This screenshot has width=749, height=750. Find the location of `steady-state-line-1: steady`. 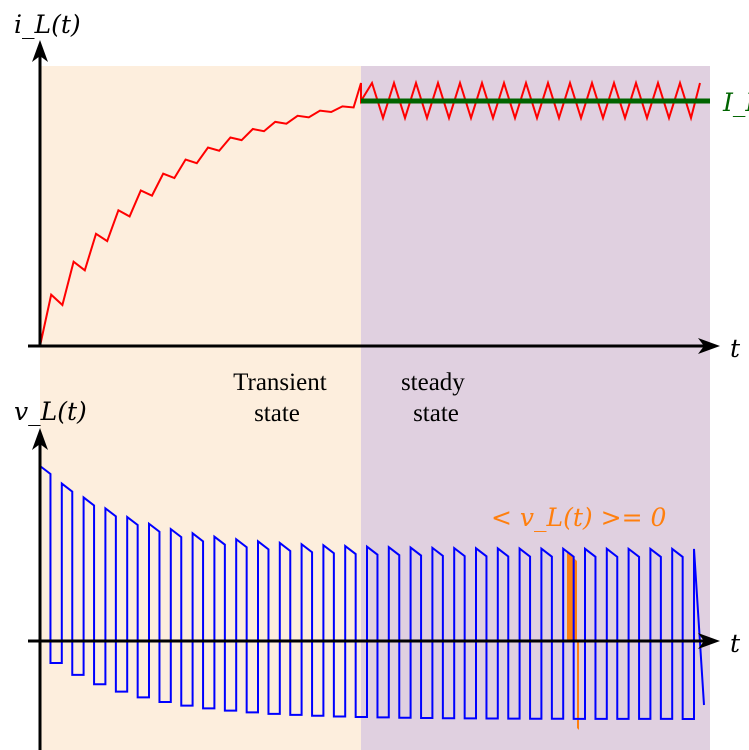

steady-state-line-1: steady is located at coordinates (433, 382).